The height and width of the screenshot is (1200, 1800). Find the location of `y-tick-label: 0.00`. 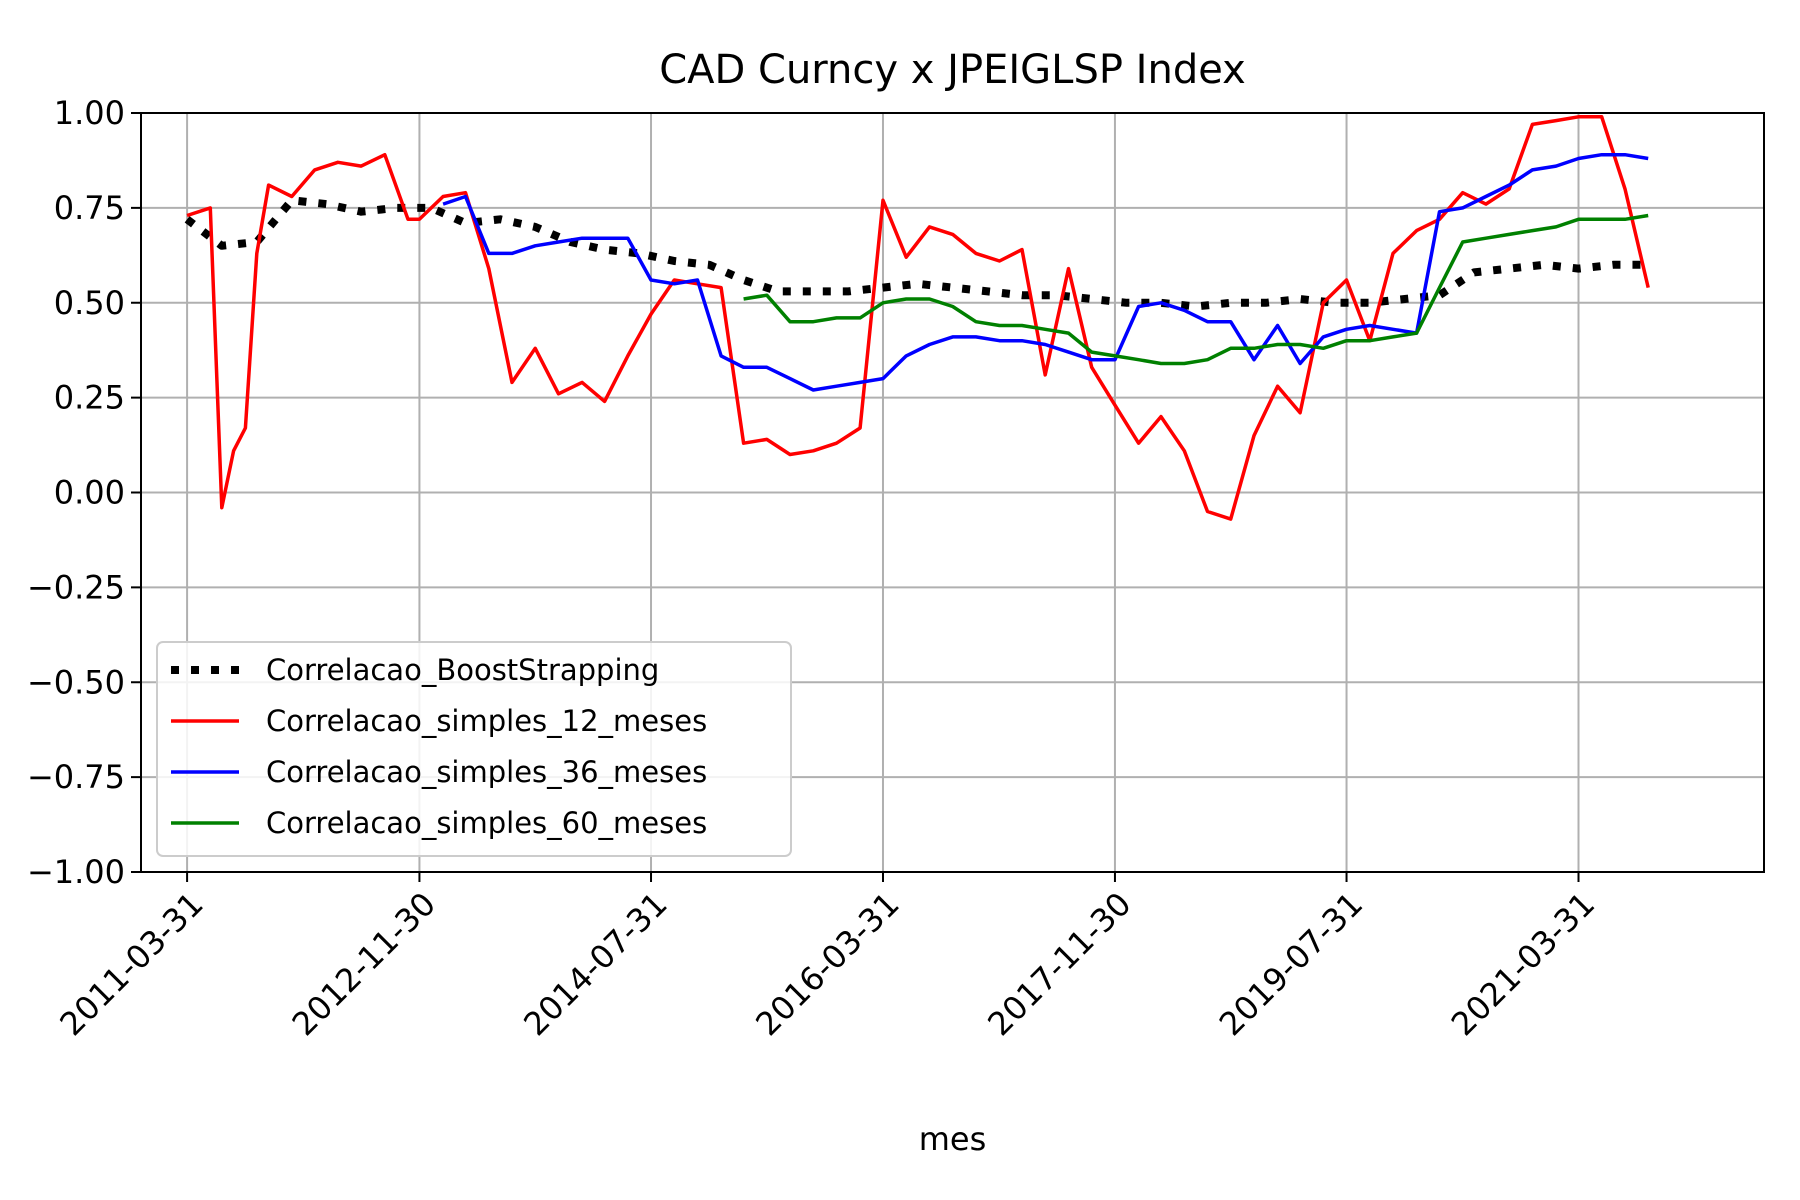

y-tick-label: 0.00 is located at coordinates (89, 493).